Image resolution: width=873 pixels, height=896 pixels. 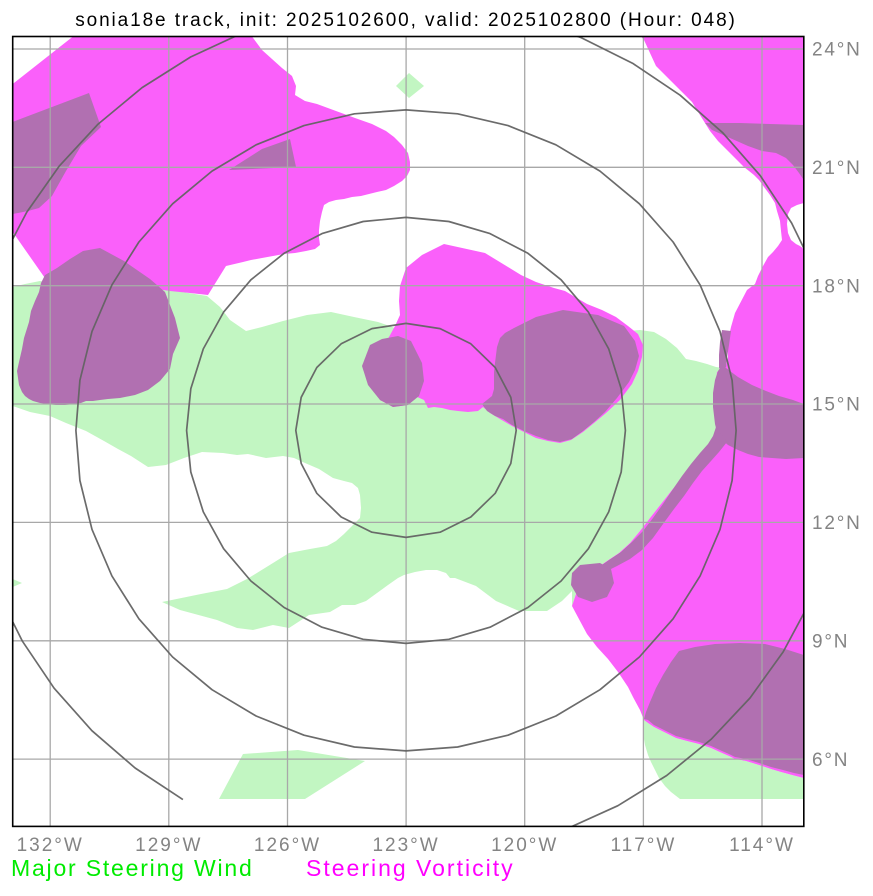 I want to click on svg-text: 126°W, so click(x=287, y=845).